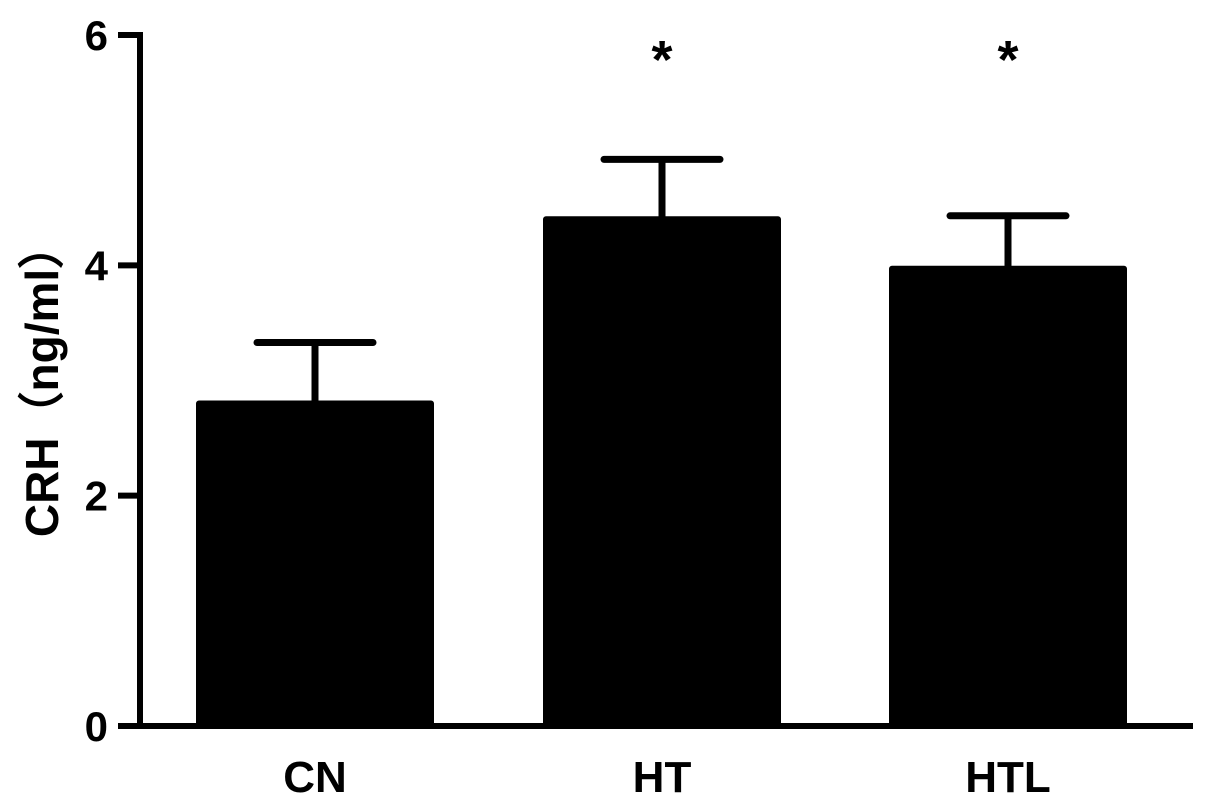  What do you see at coordinates (42, 380) in the screenshot?
I see `y-axis-title: CRH（ng/ml）` at bounding box center [42, 380].